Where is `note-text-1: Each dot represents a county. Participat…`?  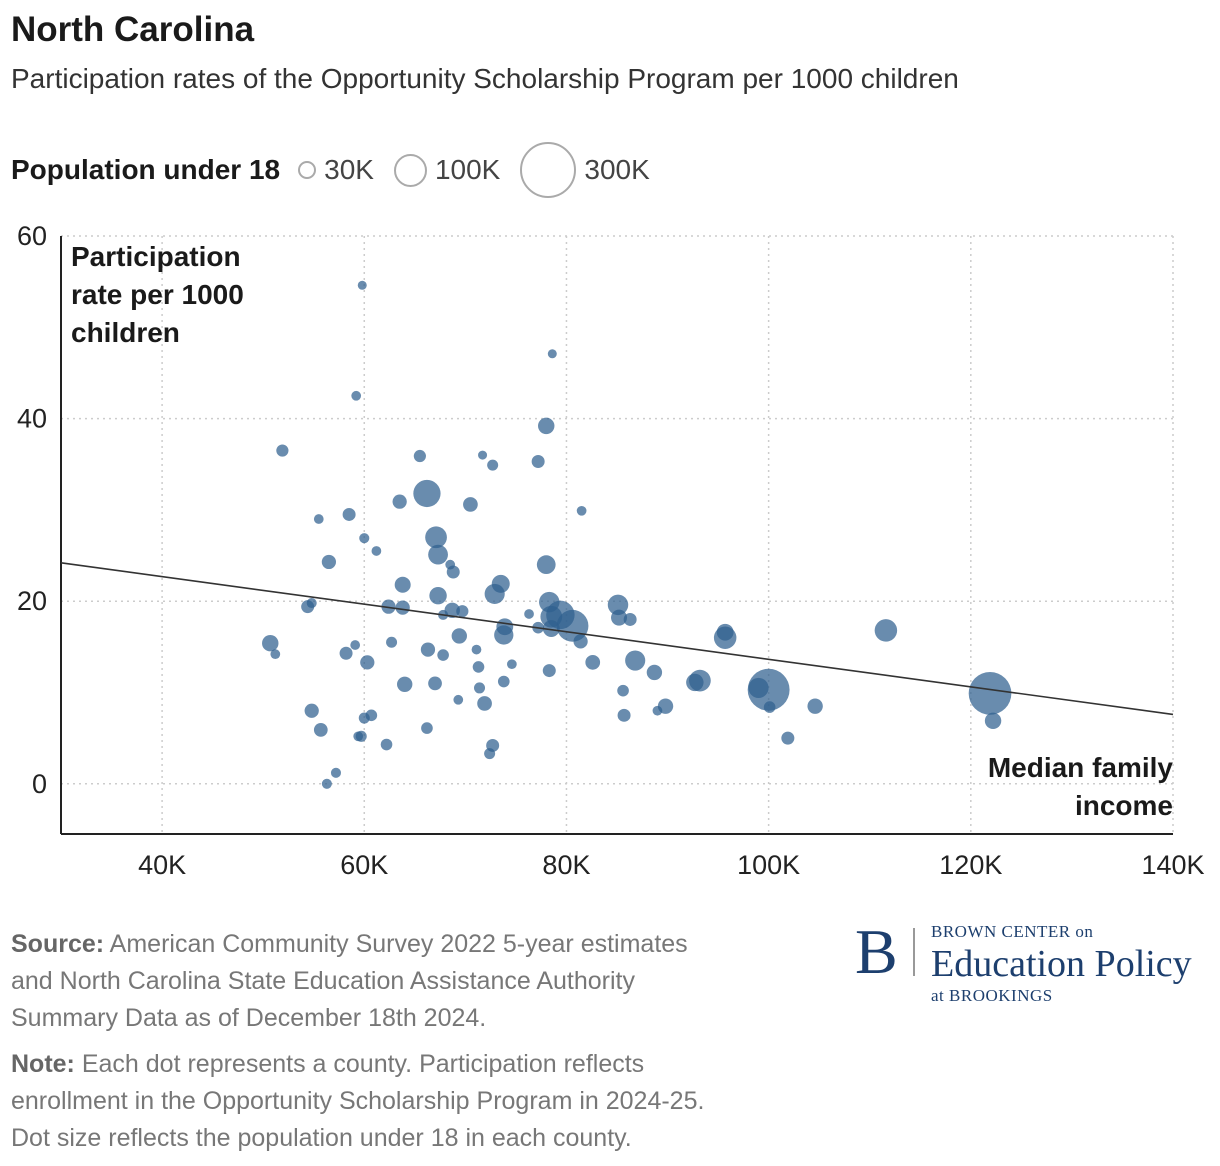
note-text-1: Each dot represents a county. Participat… is located at coordinates (363, 1064).